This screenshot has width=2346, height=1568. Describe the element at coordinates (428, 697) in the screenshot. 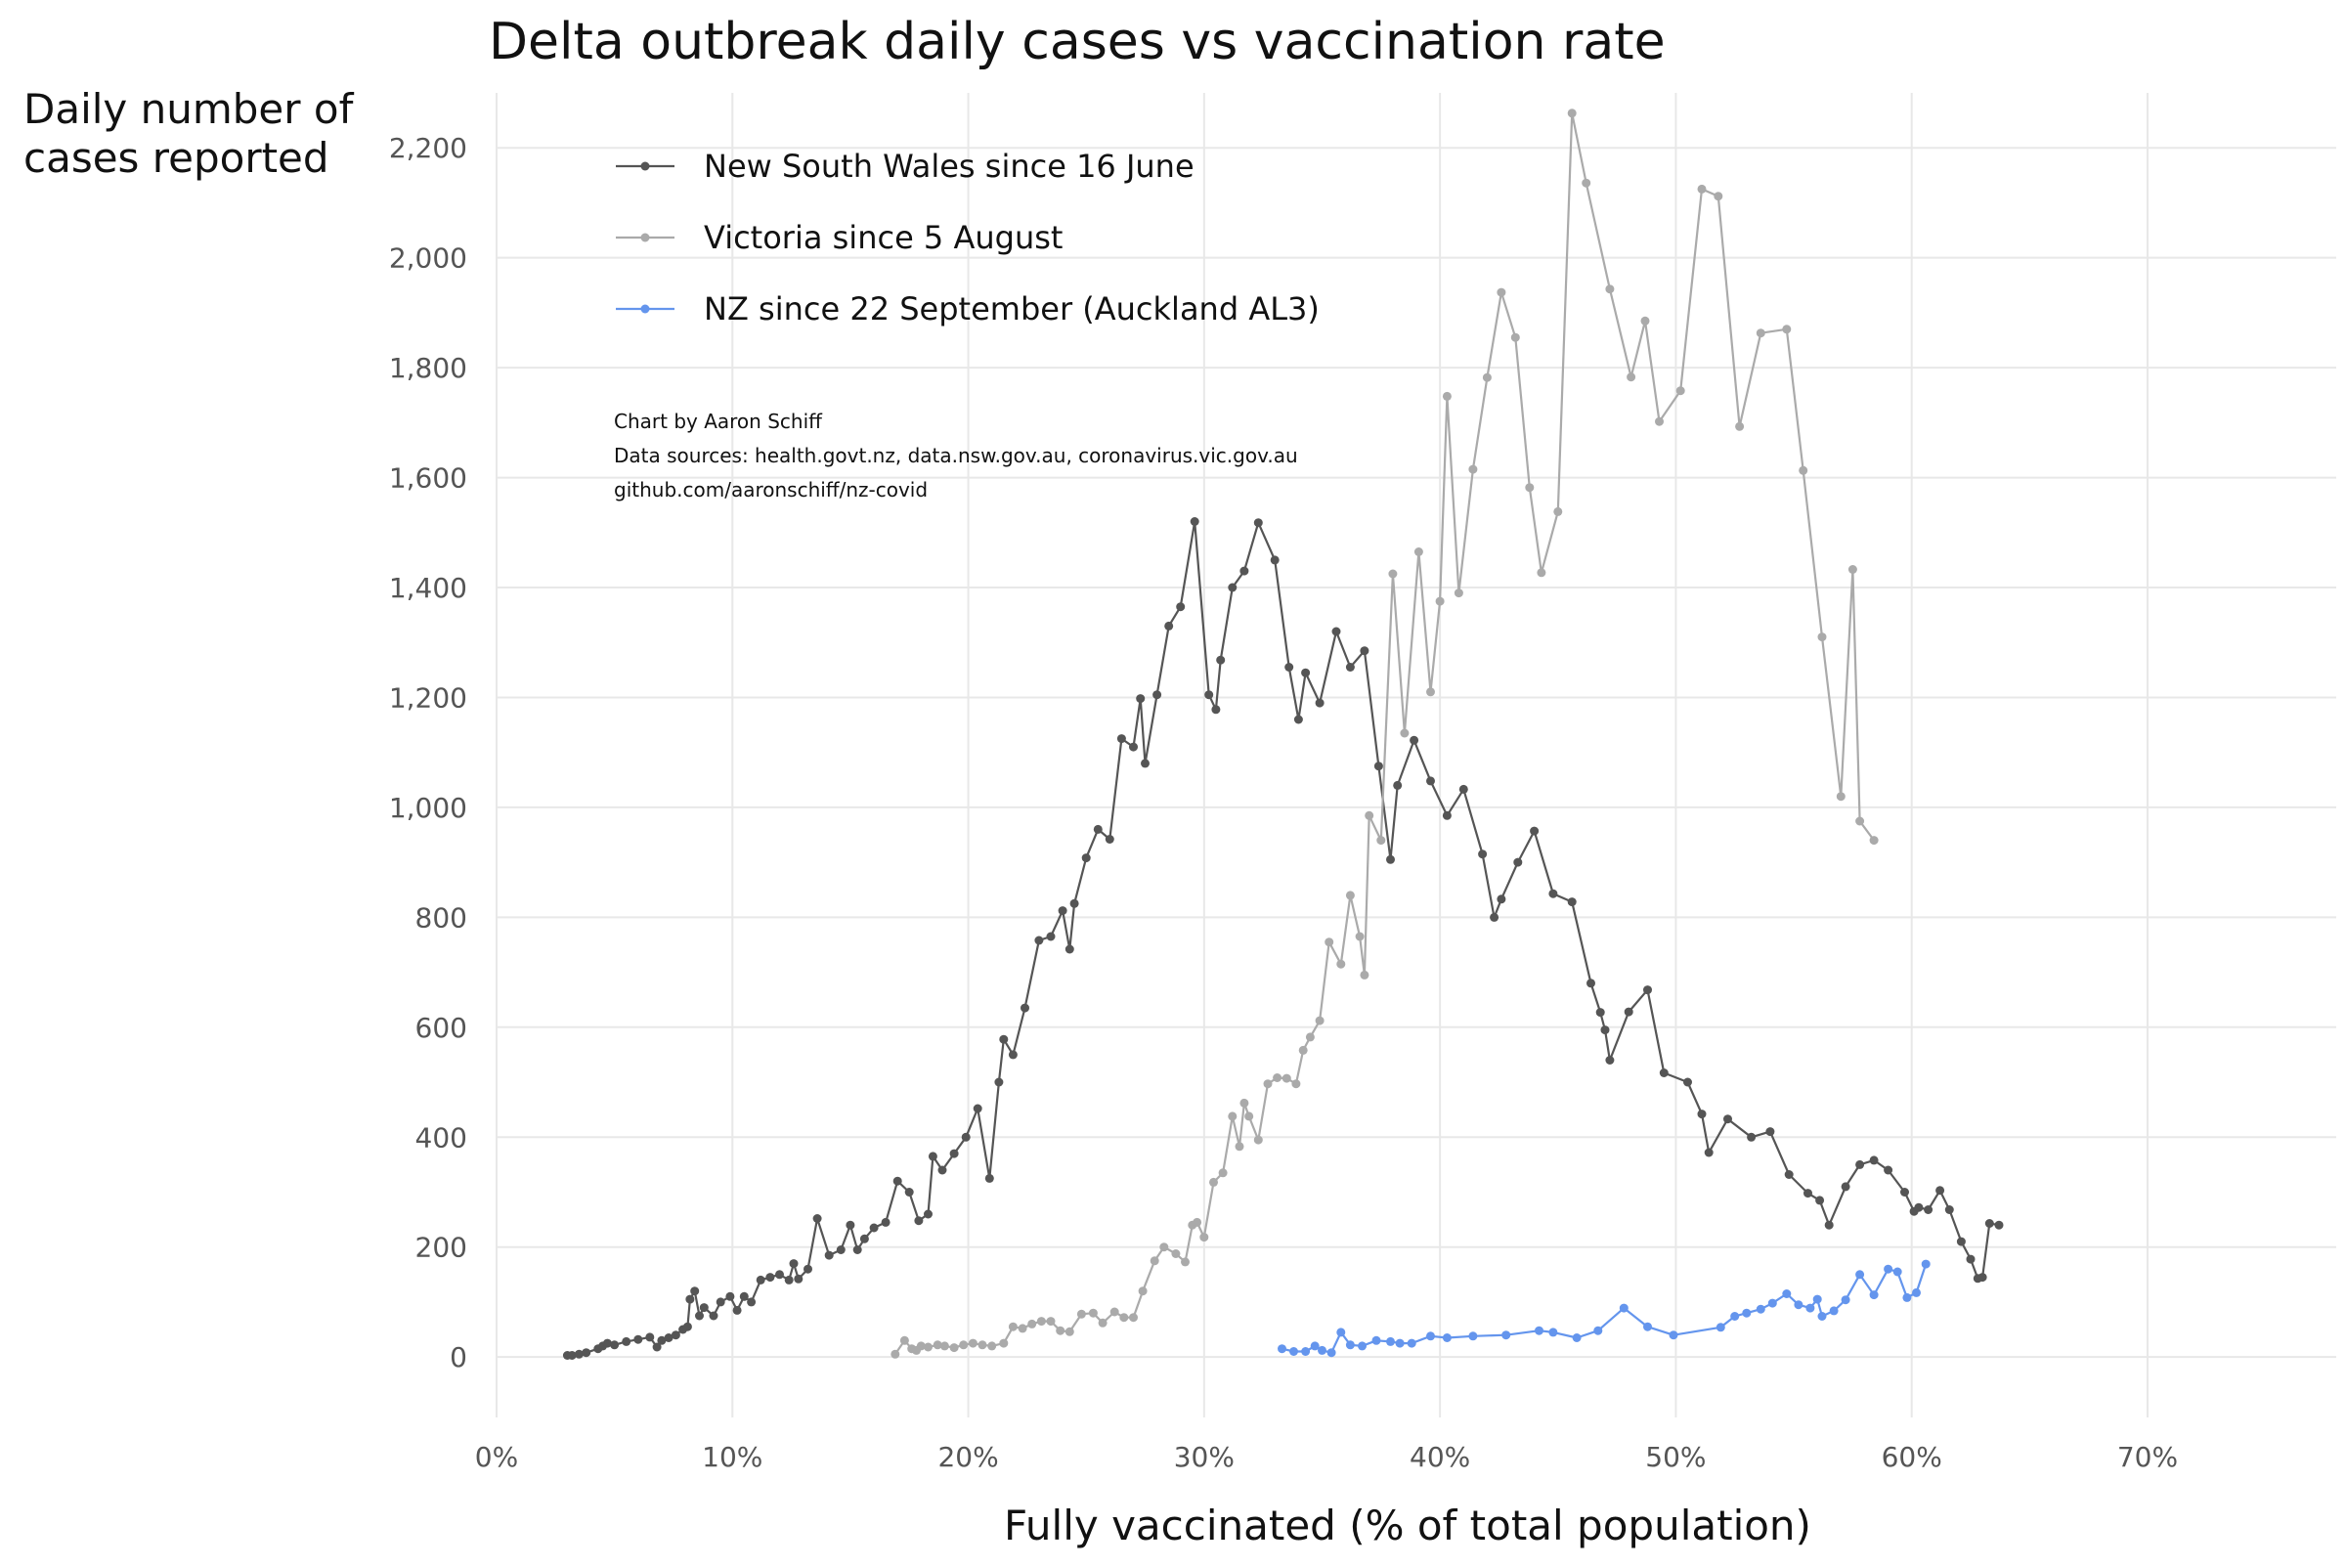

I see `y-tick-label: 1,200` at that location.